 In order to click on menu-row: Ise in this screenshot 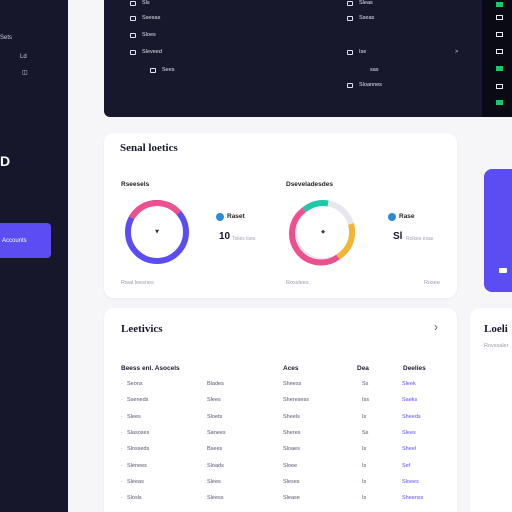, I will do `click(356, 52)`.